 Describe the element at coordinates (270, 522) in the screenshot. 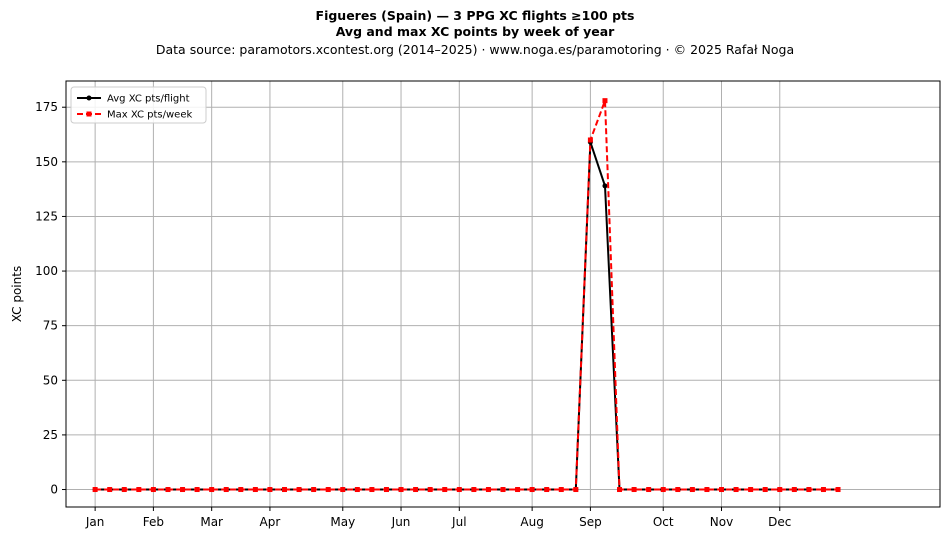

I see `x-tick-label: Apr` at that location.